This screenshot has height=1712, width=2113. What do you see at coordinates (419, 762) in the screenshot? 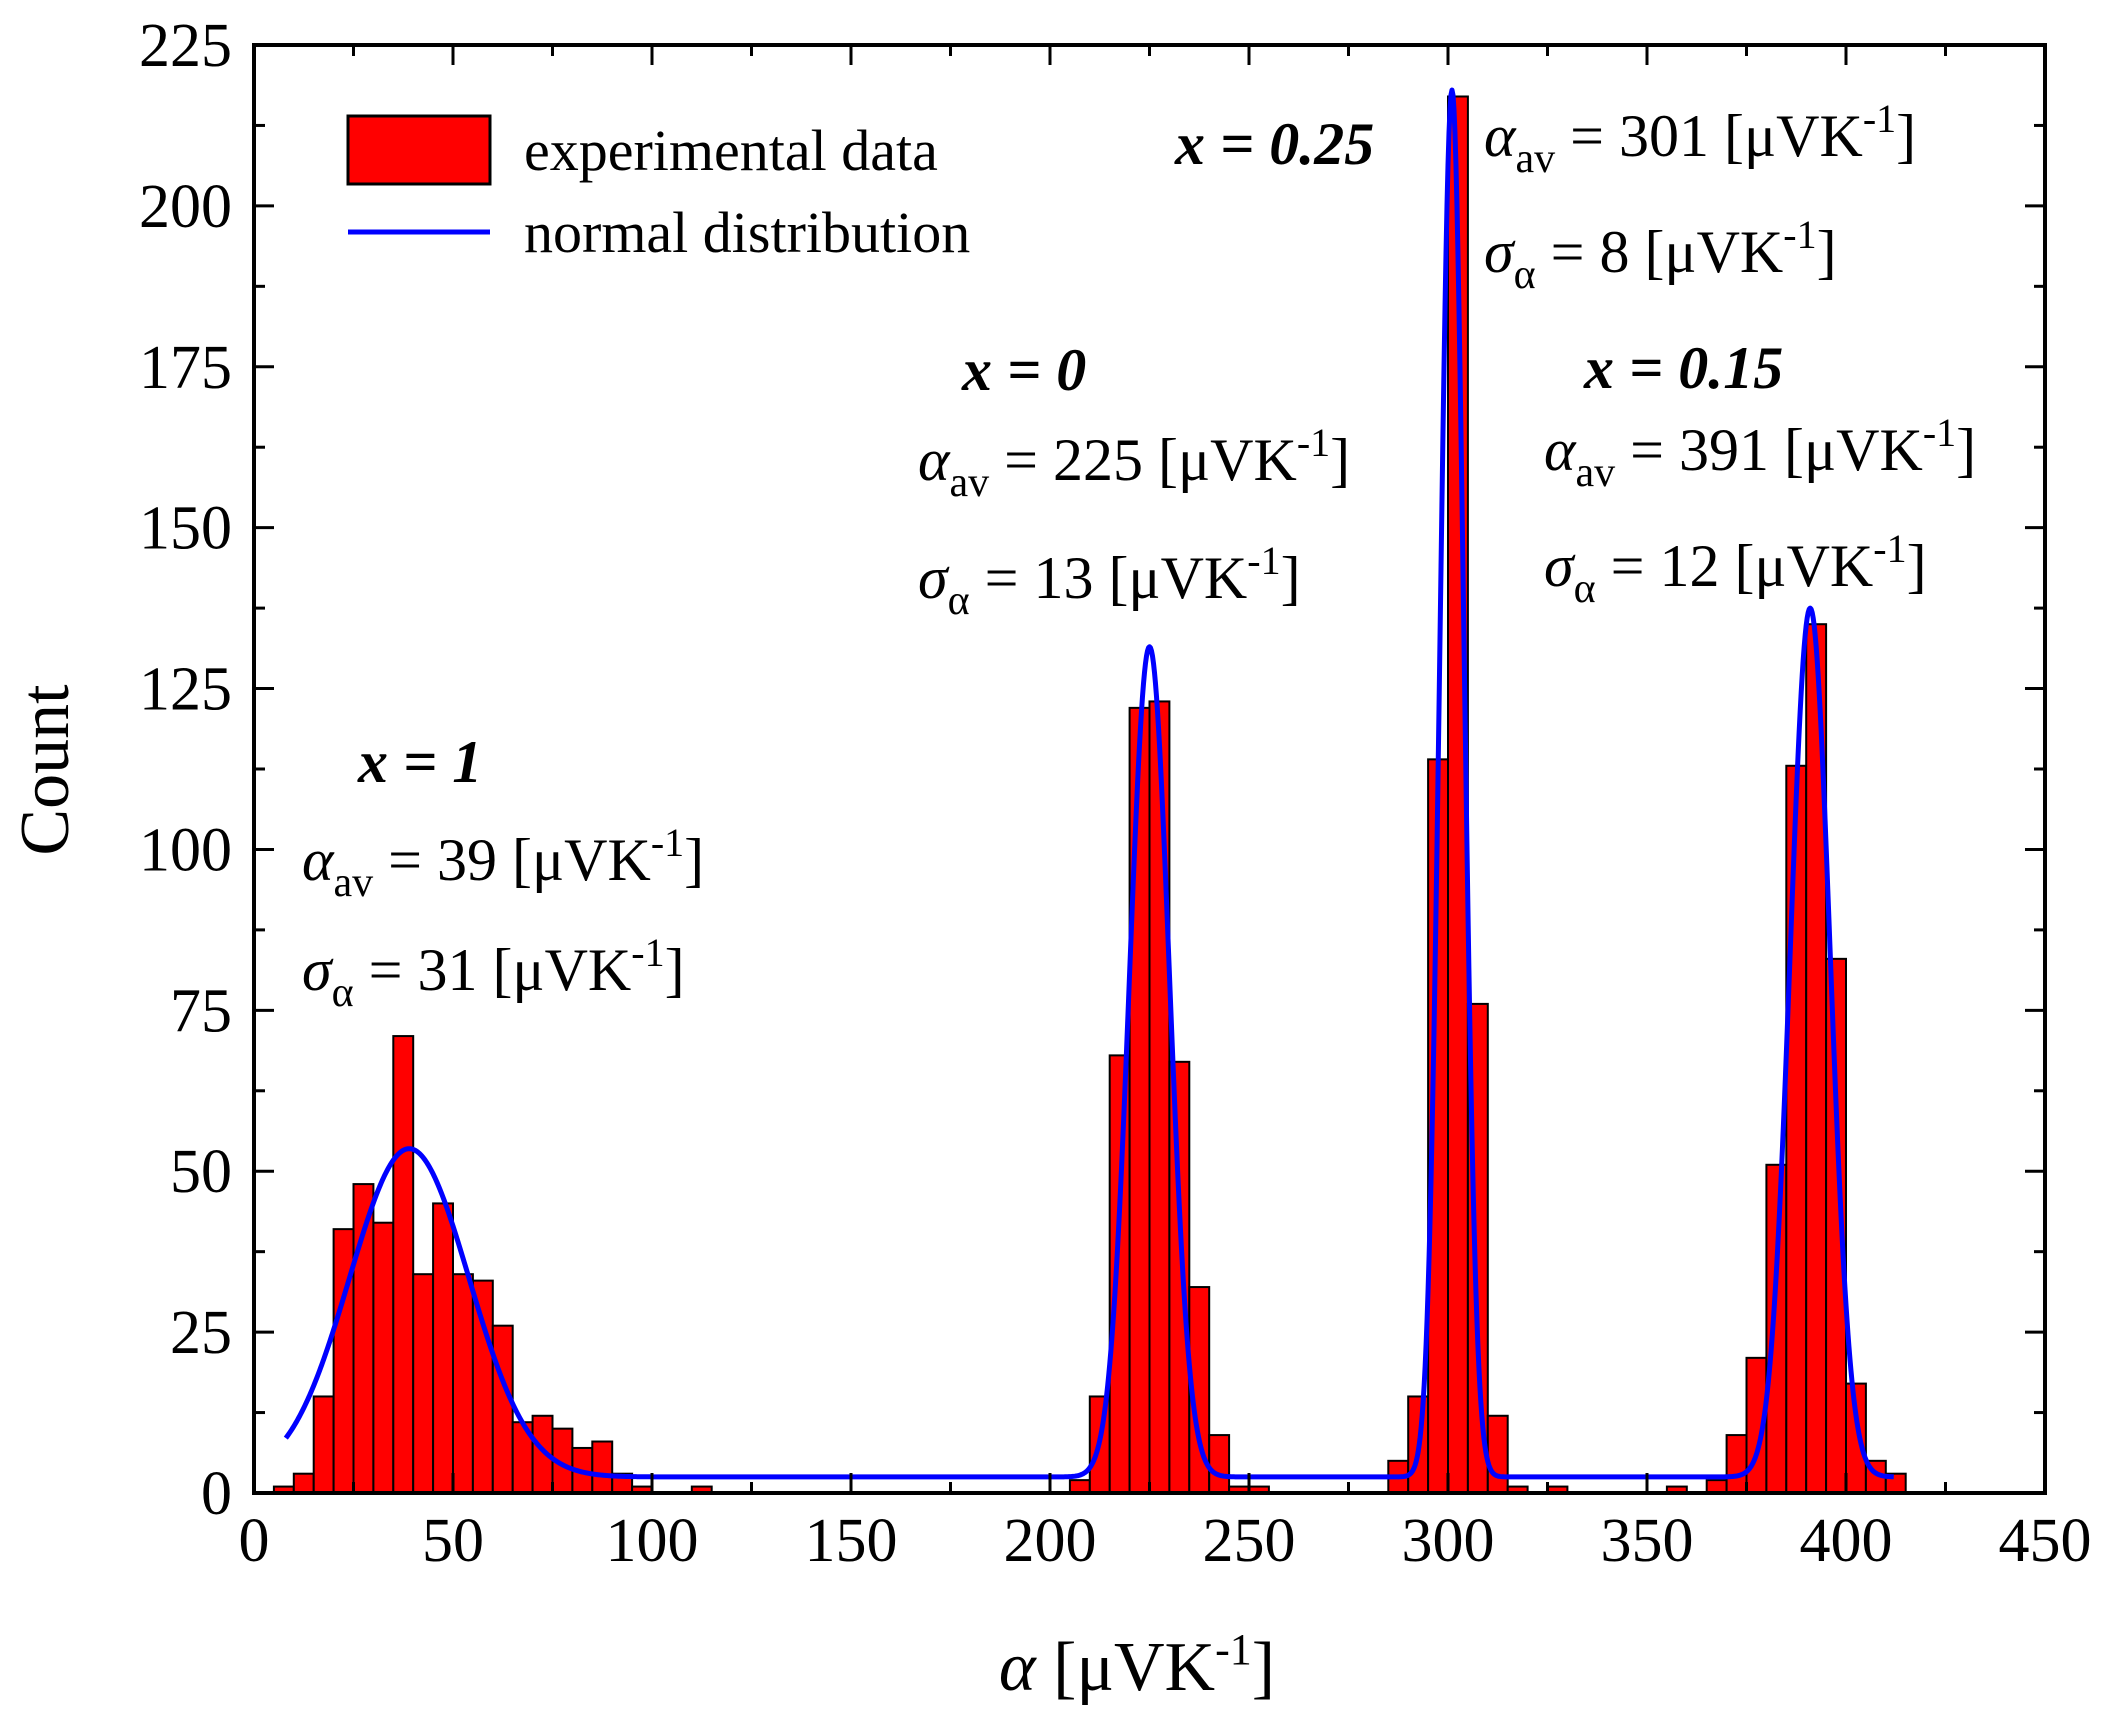
I see `annotation-x1-head: x = 1` at bounding box center [419, 762].